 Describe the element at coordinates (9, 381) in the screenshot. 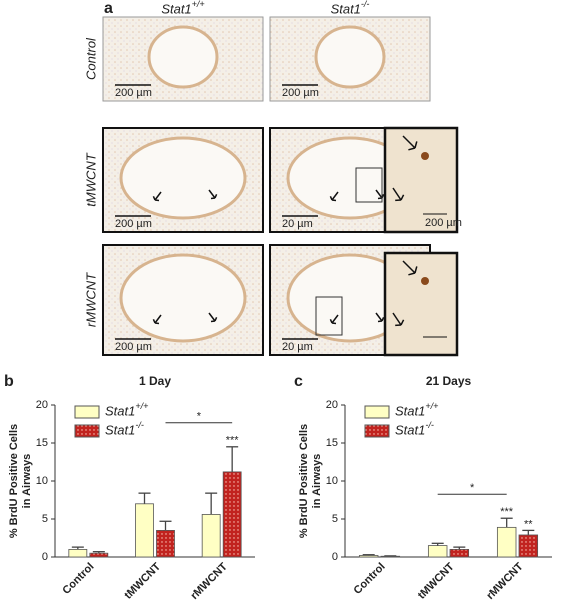

I see `panel-label: b` at that location.